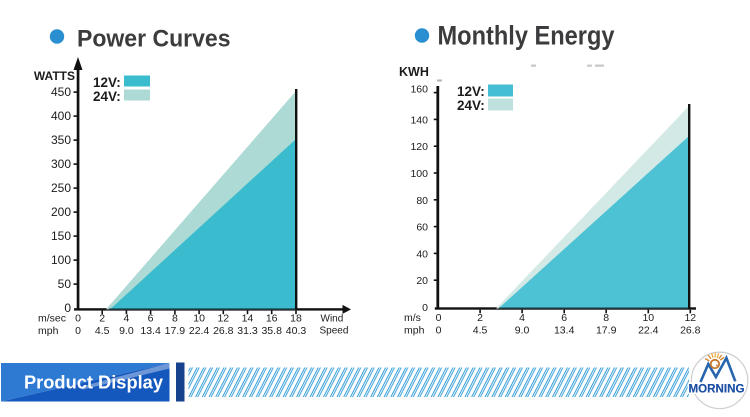 The image size is (750, 417). I want to click on svg-text: 350, so click(61, 140).